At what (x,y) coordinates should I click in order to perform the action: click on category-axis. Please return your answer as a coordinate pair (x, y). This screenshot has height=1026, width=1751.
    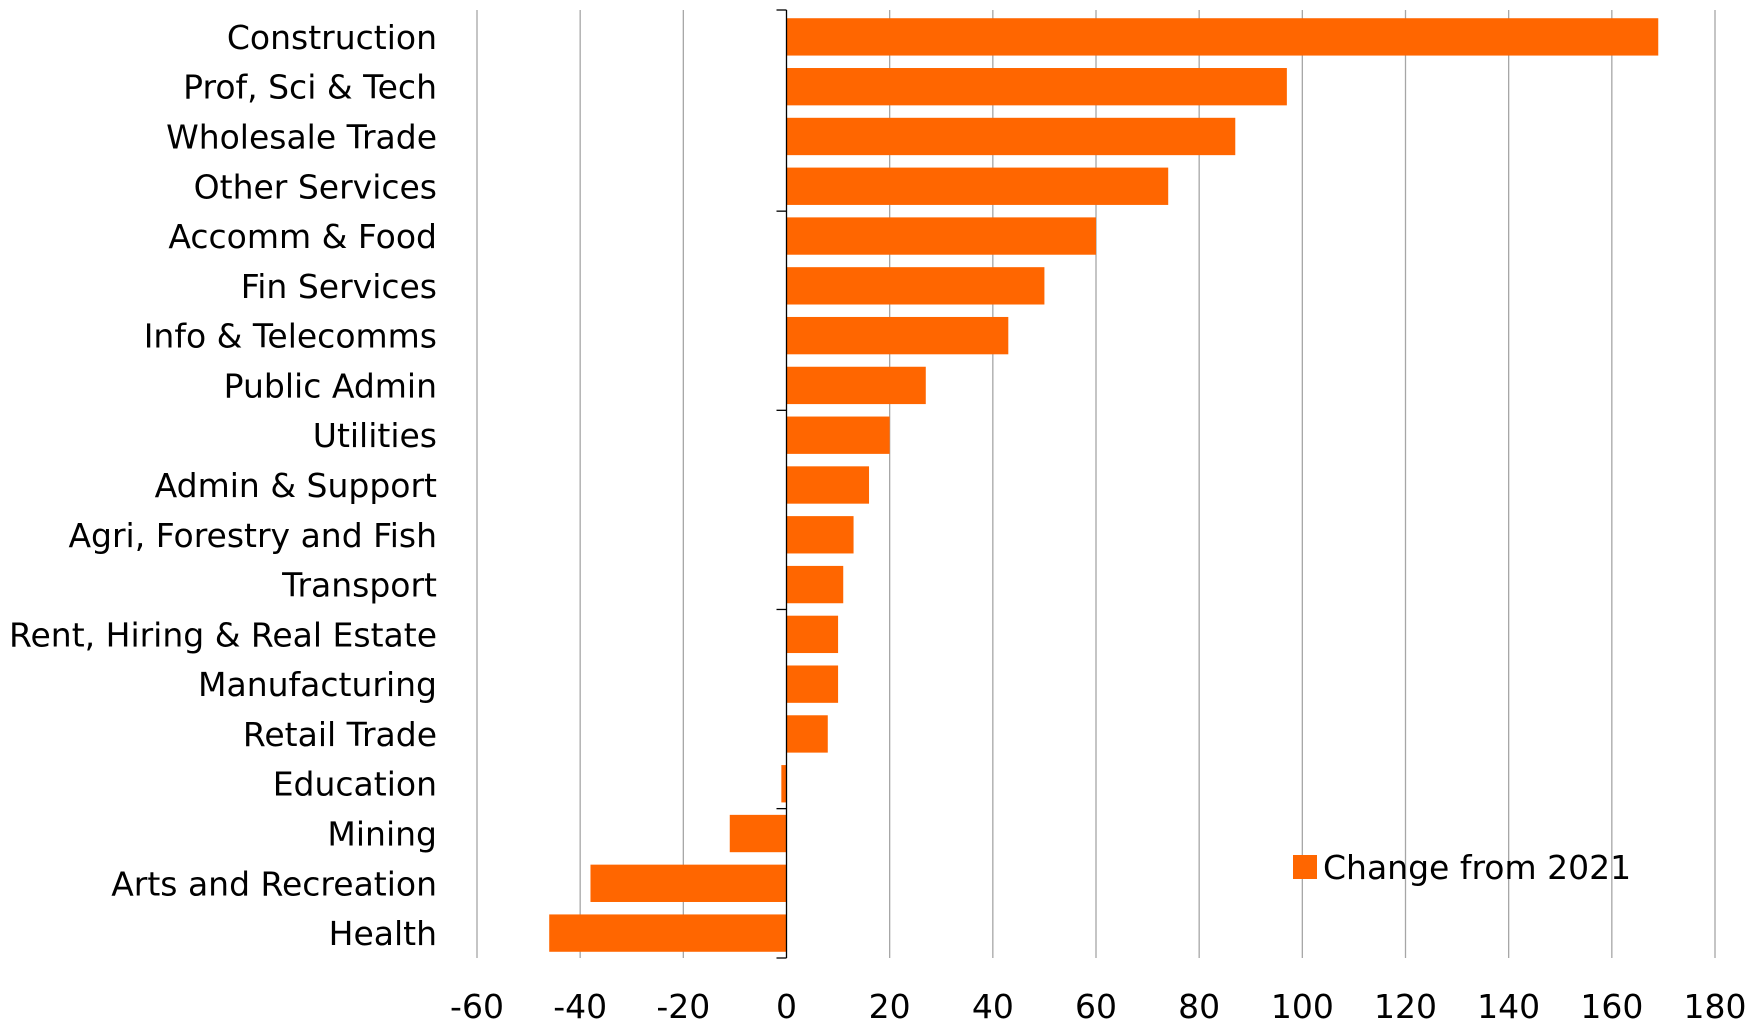
    Looking at the image, I should click on (782, 484).